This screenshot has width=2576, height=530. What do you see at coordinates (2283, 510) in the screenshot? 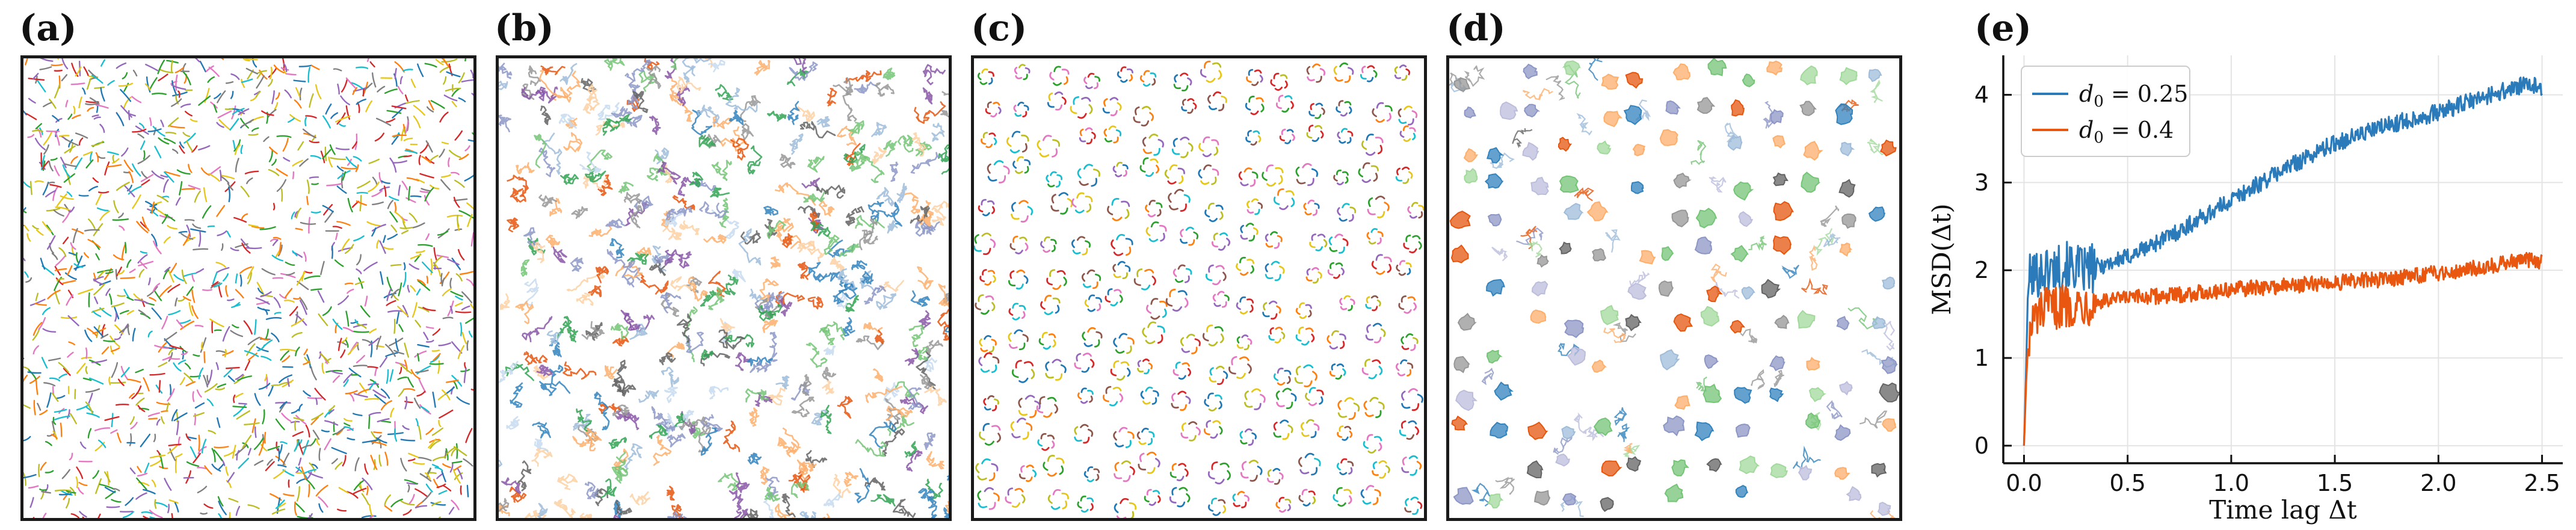
I see `x-axis-label: Time lag Δt` at bounding box center [2283, 510].